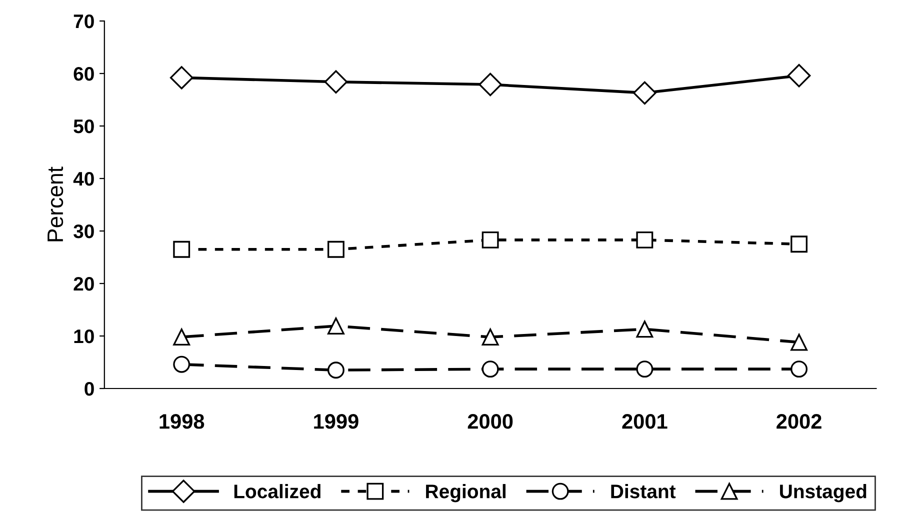 The width and height of the screenshot is (908, 525). Describe the element at coordinates (490, 421) in the screenshot. I see `x-tick-label: 2000` at that location.